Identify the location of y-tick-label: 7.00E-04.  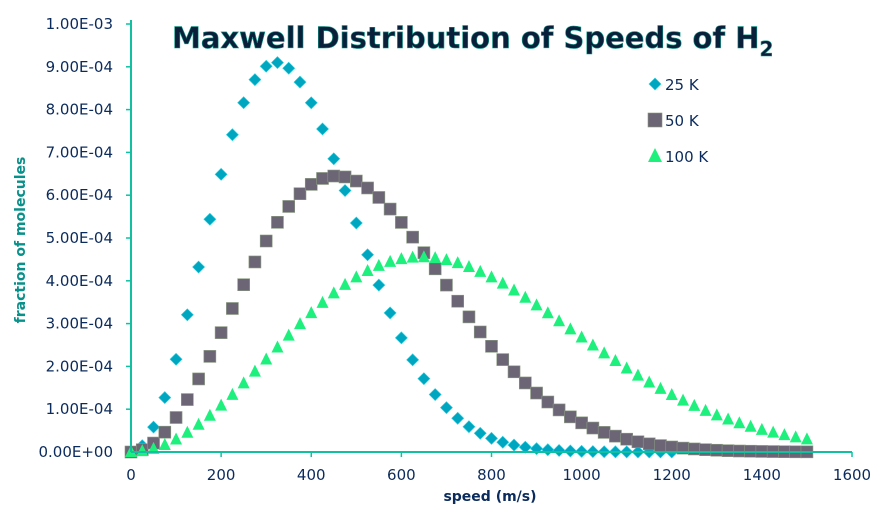
(79, 152).